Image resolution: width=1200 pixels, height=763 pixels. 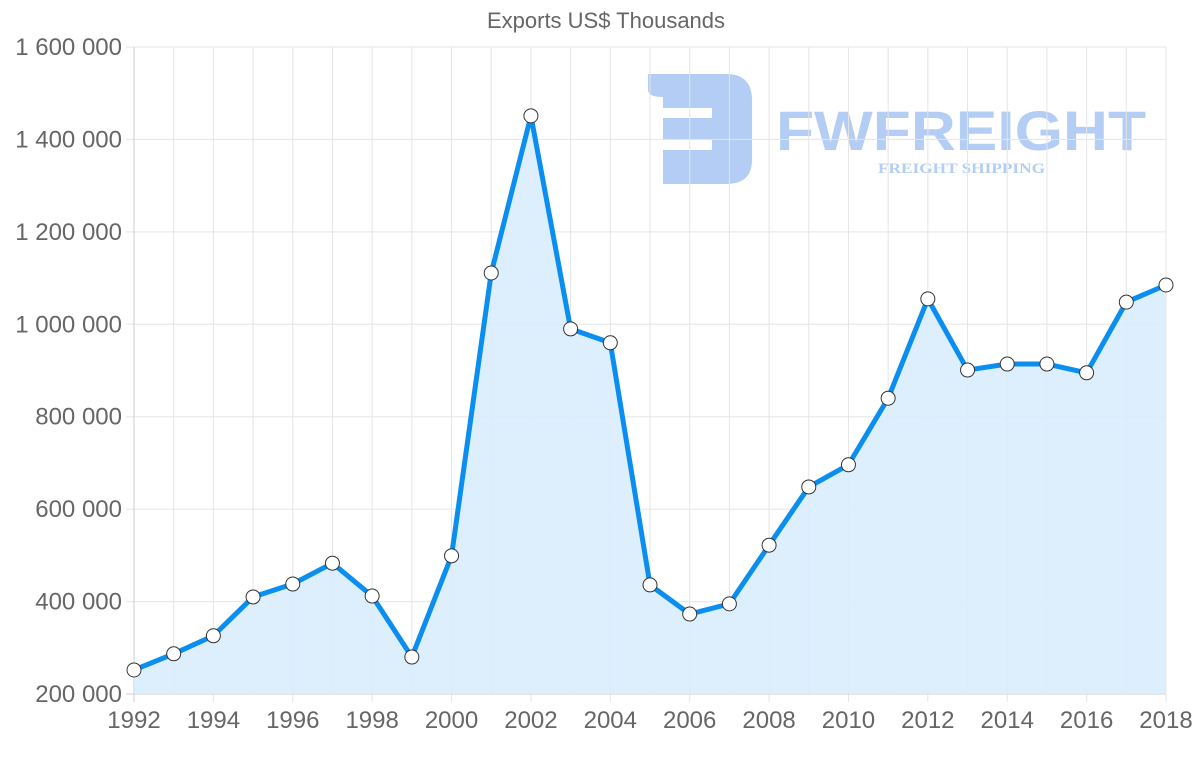 What do you see at coordinates (1007, 720) in the screenshot?
I see `x-tick-label: 2014` at bounding box center [1007, 720].